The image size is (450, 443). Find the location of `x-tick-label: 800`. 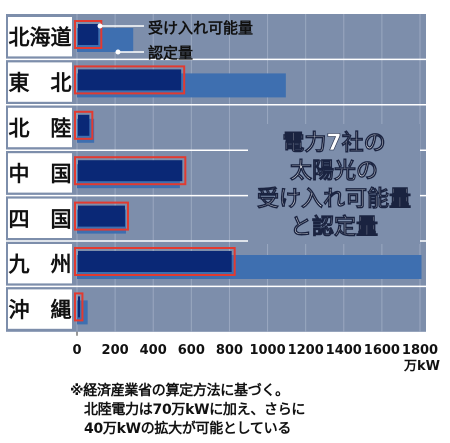

x-tick-label: 800 is located at coordinates (229, 350).